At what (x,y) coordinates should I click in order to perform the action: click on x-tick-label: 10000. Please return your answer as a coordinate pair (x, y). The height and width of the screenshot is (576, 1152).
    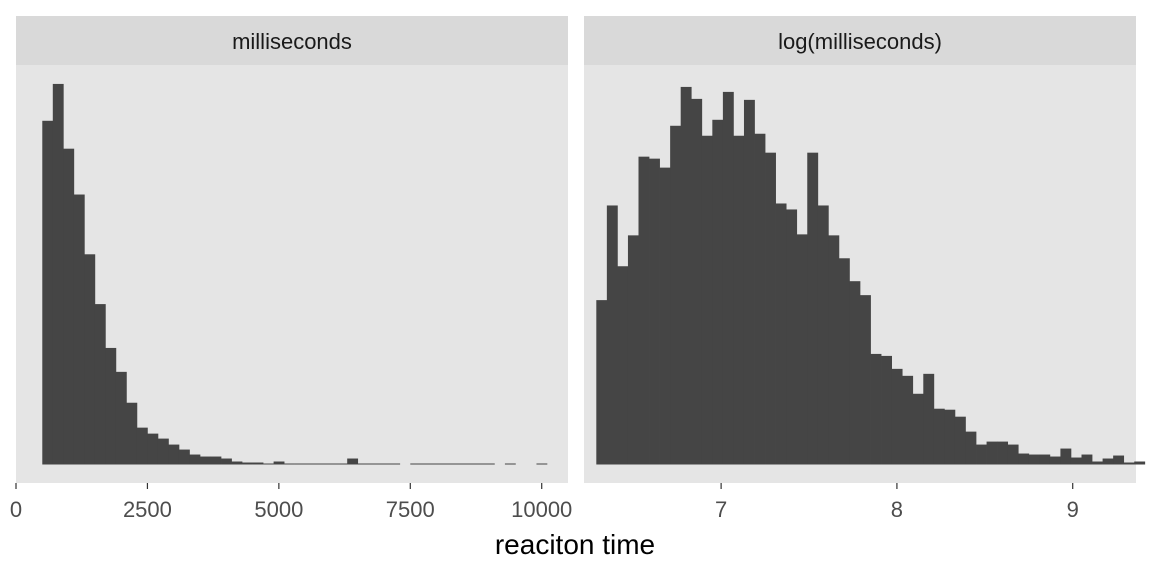
    Looking at the image, I should click on (541, 509).